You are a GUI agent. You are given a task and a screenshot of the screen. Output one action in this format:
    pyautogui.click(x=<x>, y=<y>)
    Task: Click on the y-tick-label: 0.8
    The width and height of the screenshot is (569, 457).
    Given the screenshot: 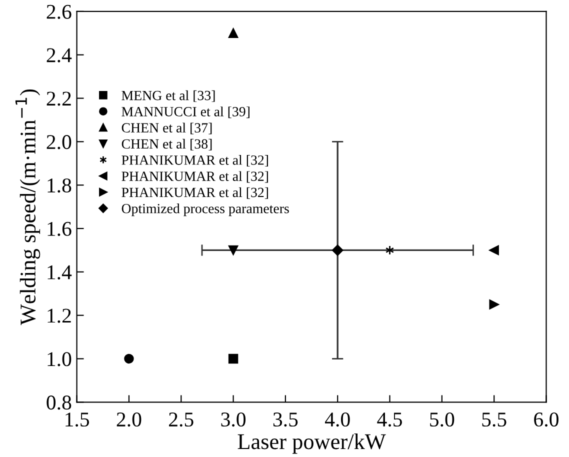 What is the action you would take?
    pyautogui.click(x=59, y=403)
    